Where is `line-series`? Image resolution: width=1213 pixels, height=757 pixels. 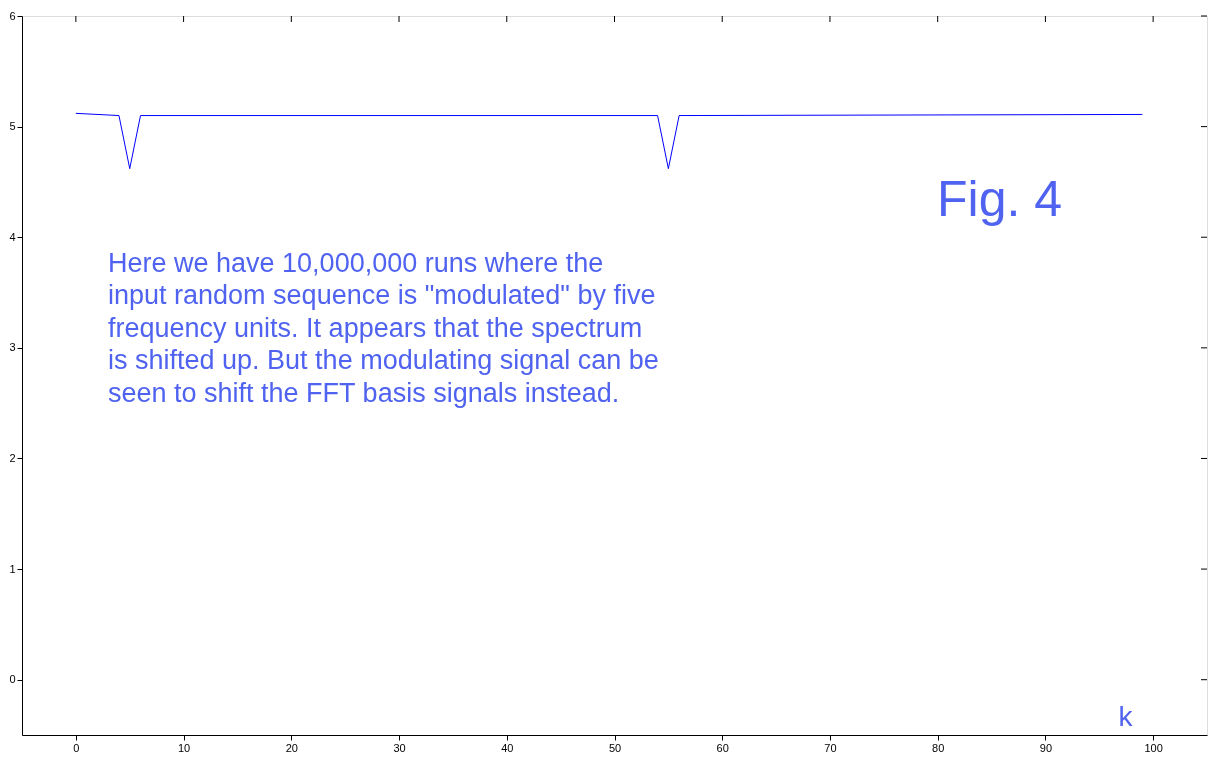
line-series is located at coordinates (609, 141).